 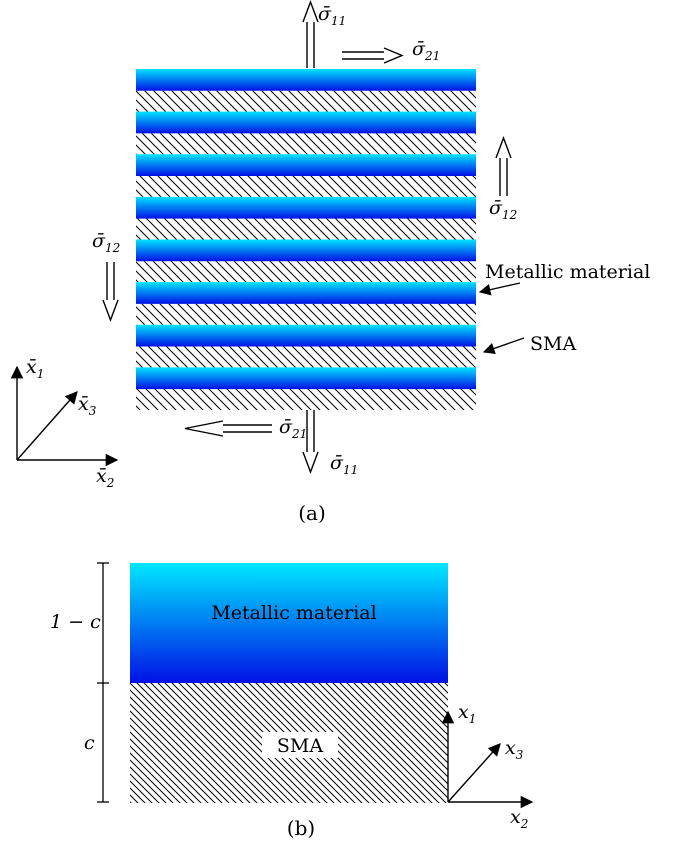 What do you see at coordinates (519, 818) in the screenshot?
I see `local-x2-label: x2` at bounding box center [519, 818].